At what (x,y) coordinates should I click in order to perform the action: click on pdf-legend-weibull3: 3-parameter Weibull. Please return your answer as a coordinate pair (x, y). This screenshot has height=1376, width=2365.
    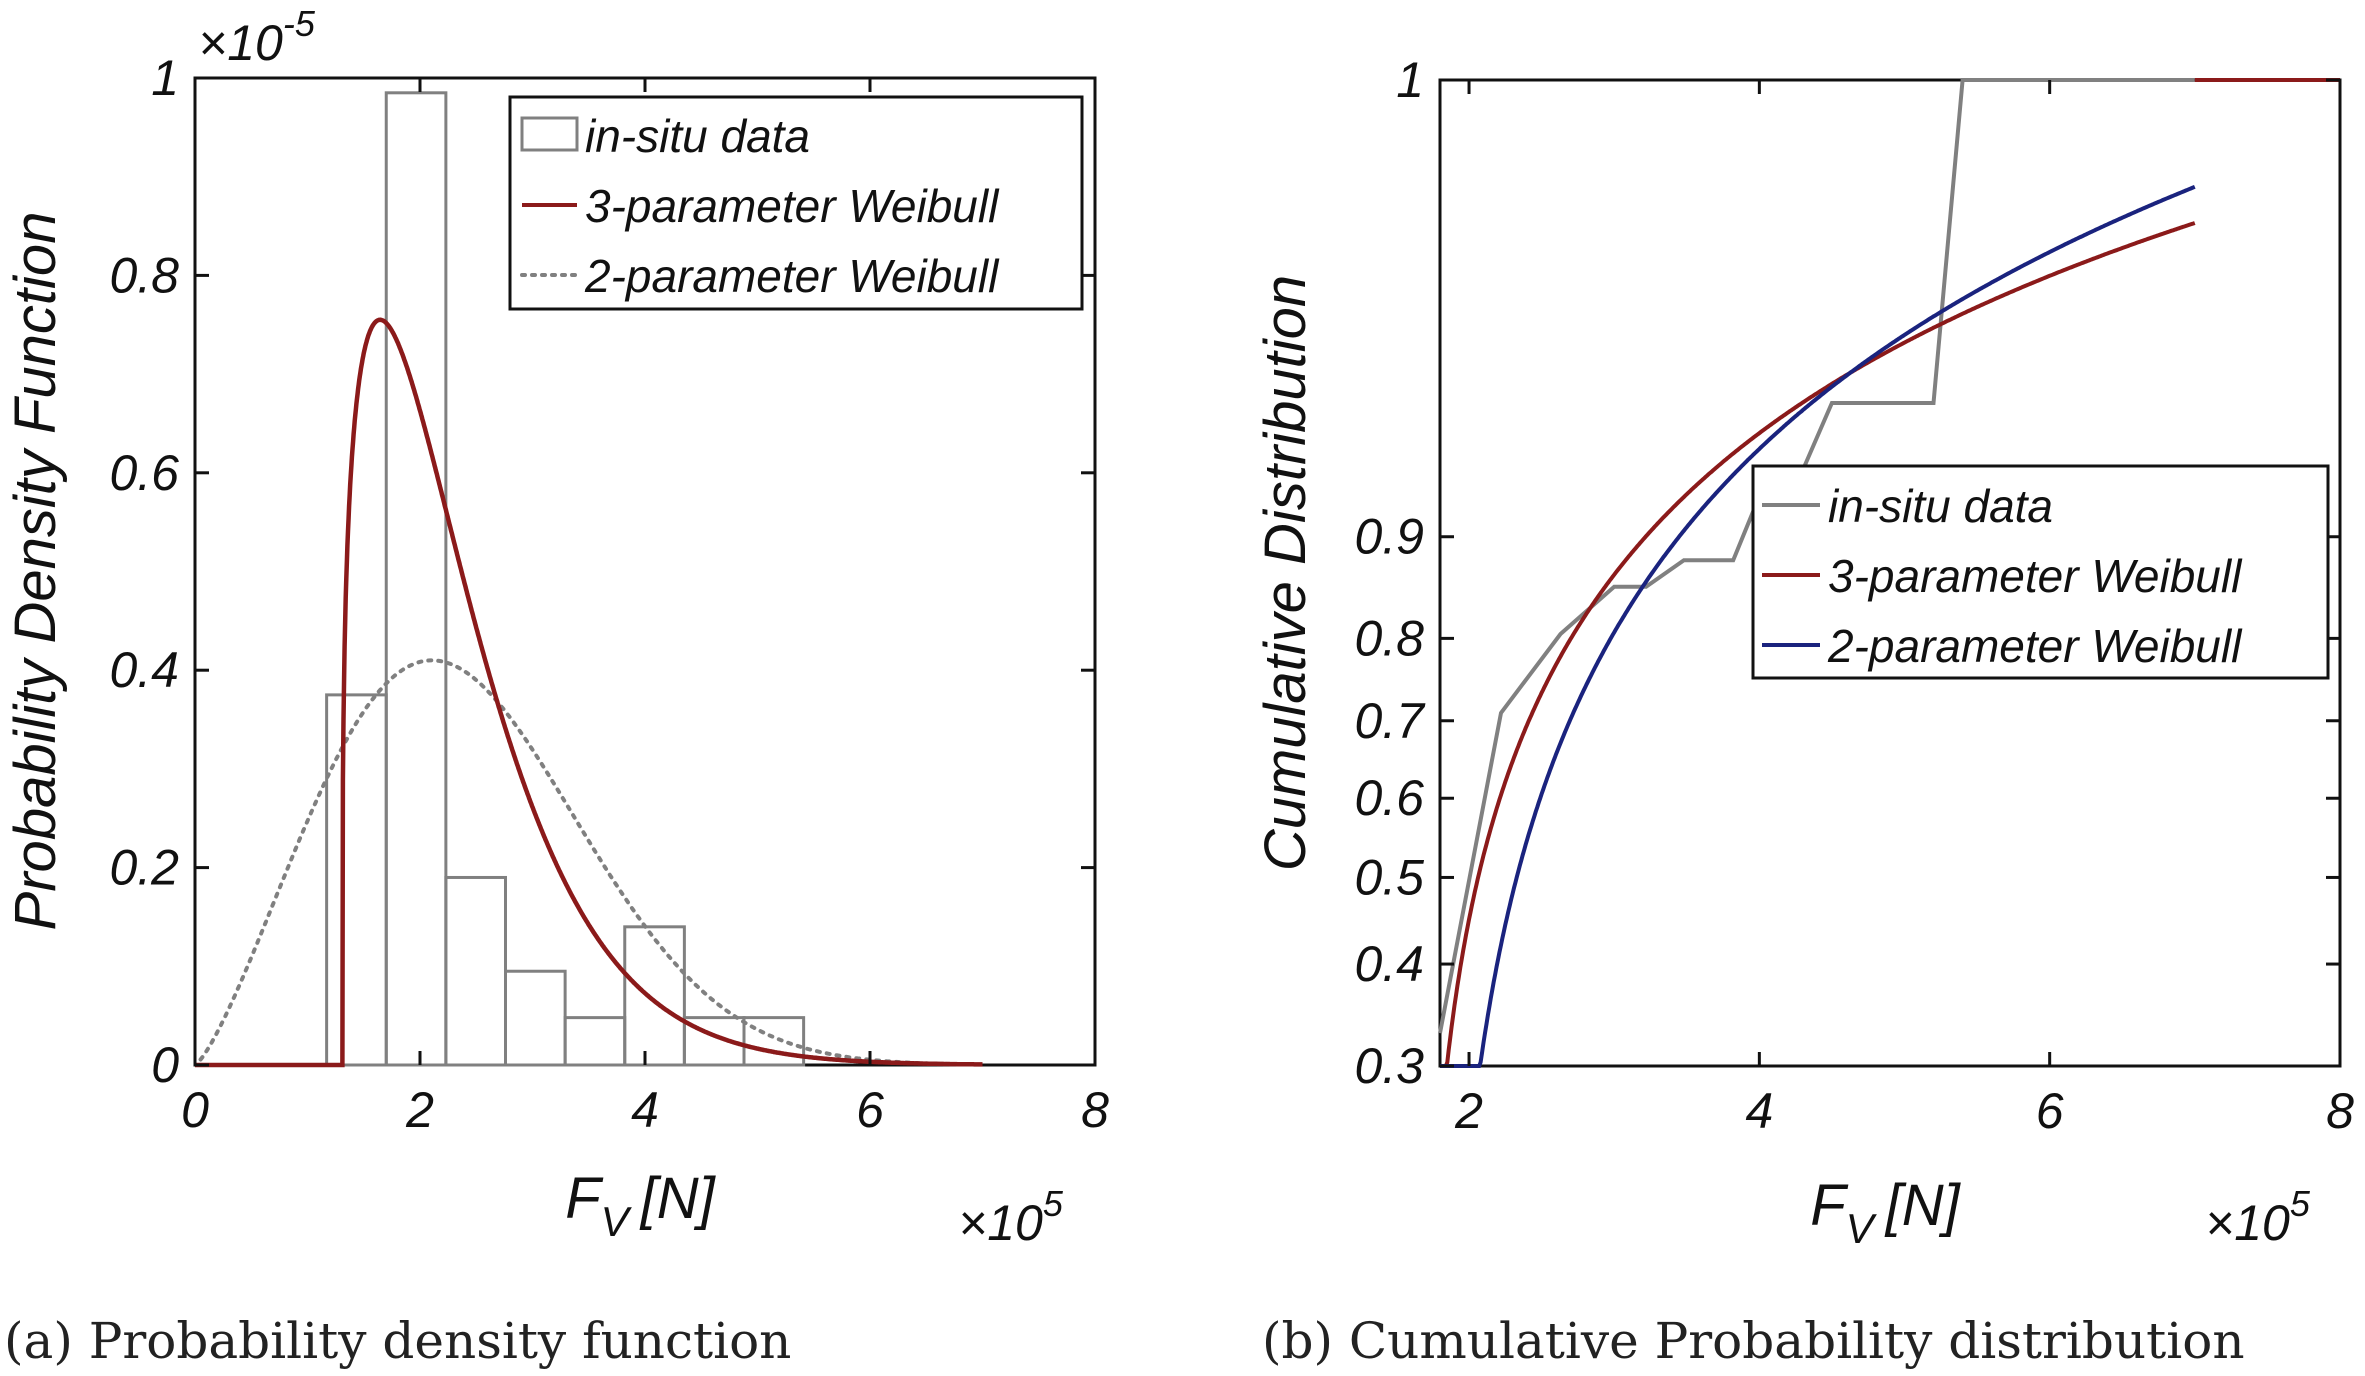
    Looking at the image, I should click on (792, 206).